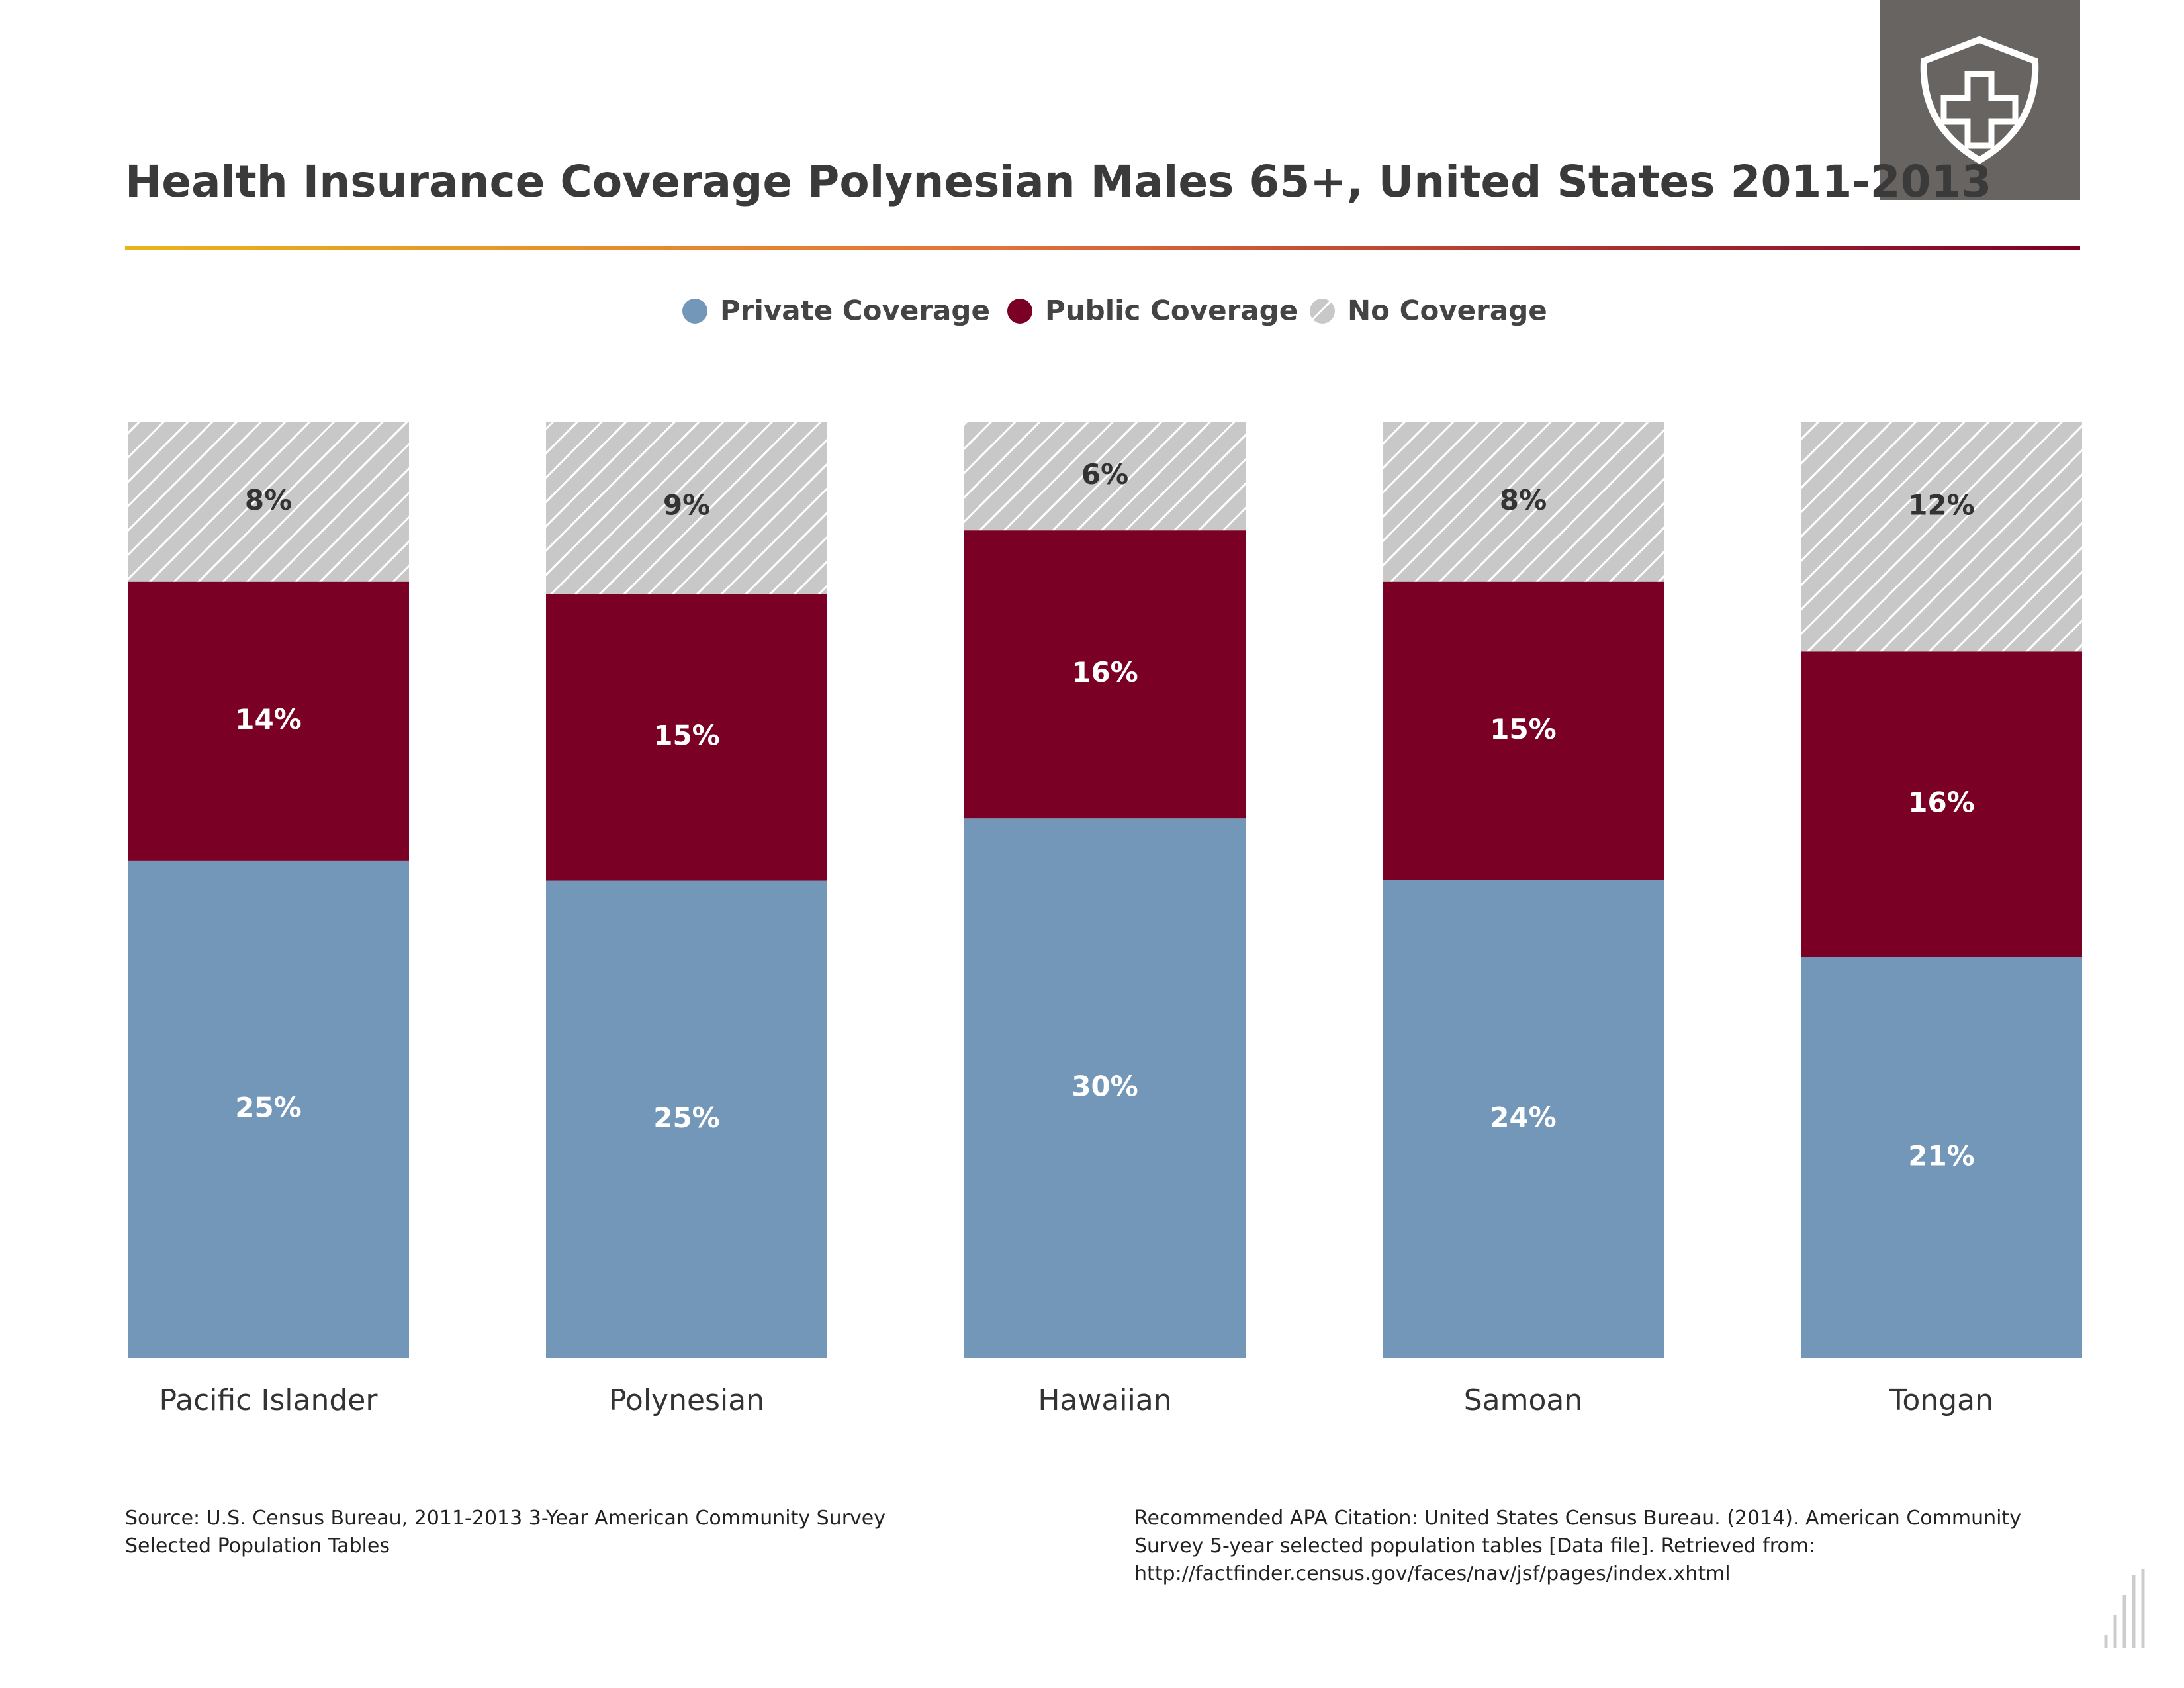 This screenshot has width=2184, height=1688. I want to click on legend-label: No Coverage, so click(1447, 311).